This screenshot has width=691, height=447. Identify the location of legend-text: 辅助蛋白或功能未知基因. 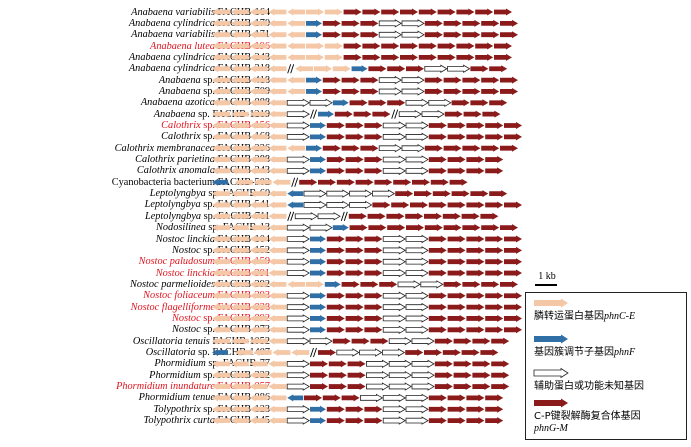
(589, 386).